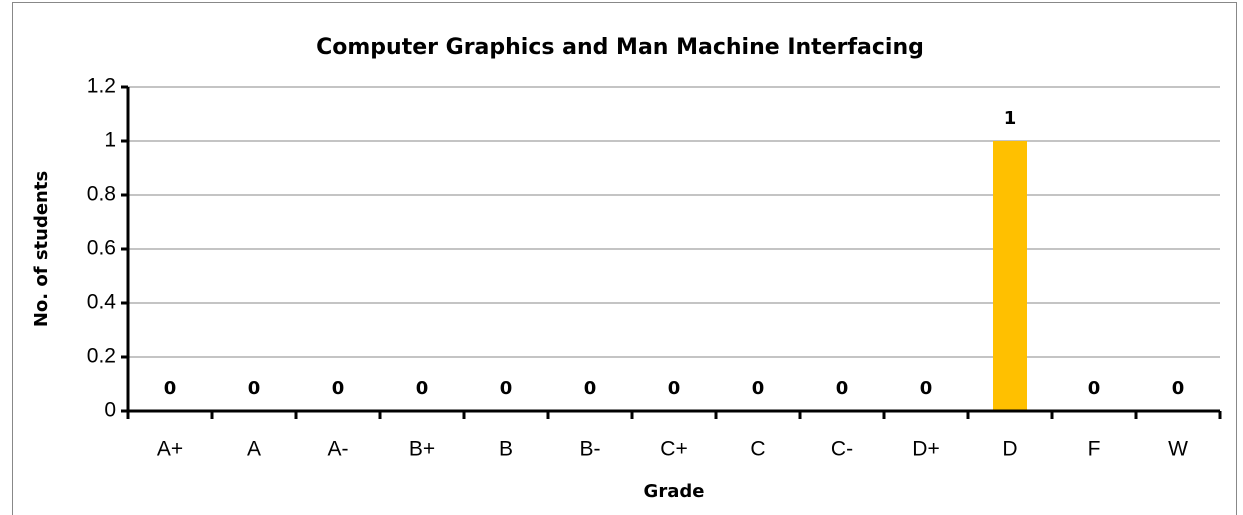  I want to click on x-tick-label: B-, so click(590, 449).